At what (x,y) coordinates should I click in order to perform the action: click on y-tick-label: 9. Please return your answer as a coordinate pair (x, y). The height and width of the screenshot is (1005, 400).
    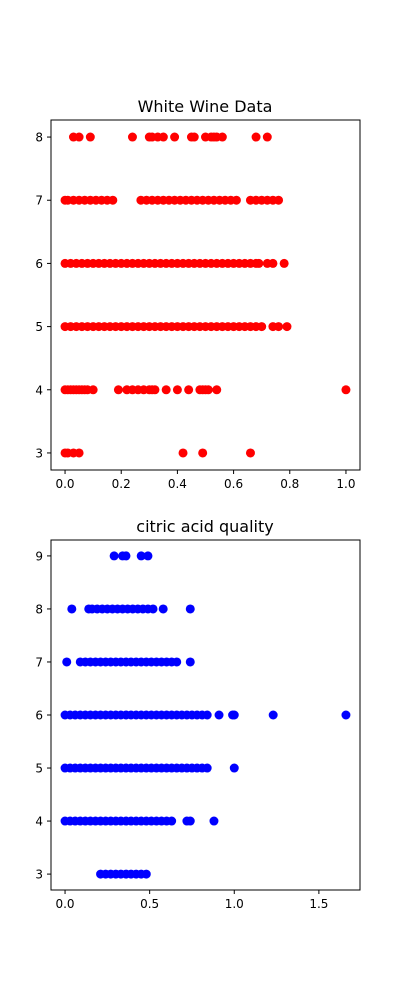
    Looking at the image, I should click on (39, 556).